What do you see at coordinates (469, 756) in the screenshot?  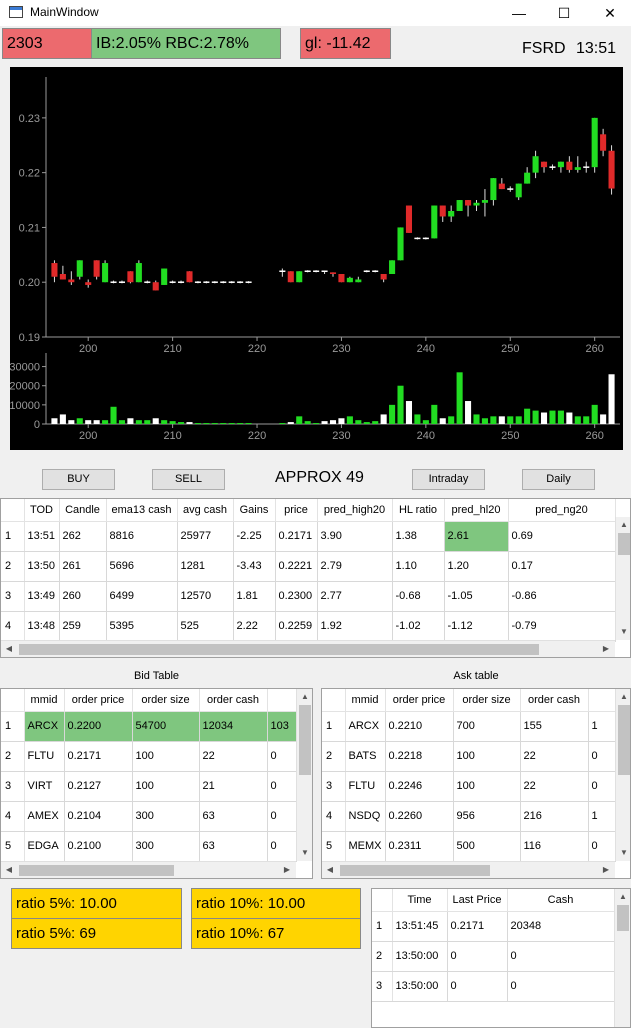 I see `table-row: 2 BATS 0.2218 100 22 0` at bounding box center [469, 756].